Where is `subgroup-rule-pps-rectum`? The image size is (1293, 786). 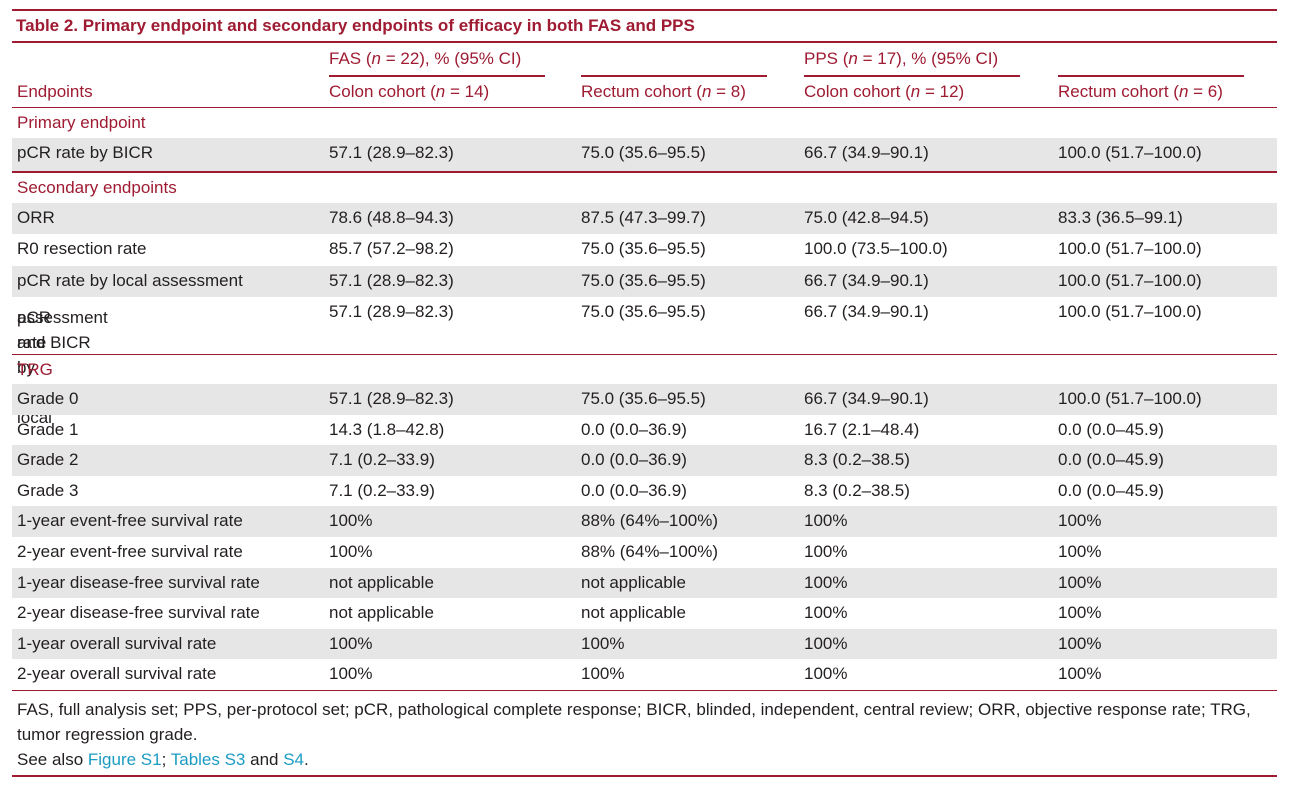
subgroup-rule-pps-rectum is located at coordinates (1151, 76).